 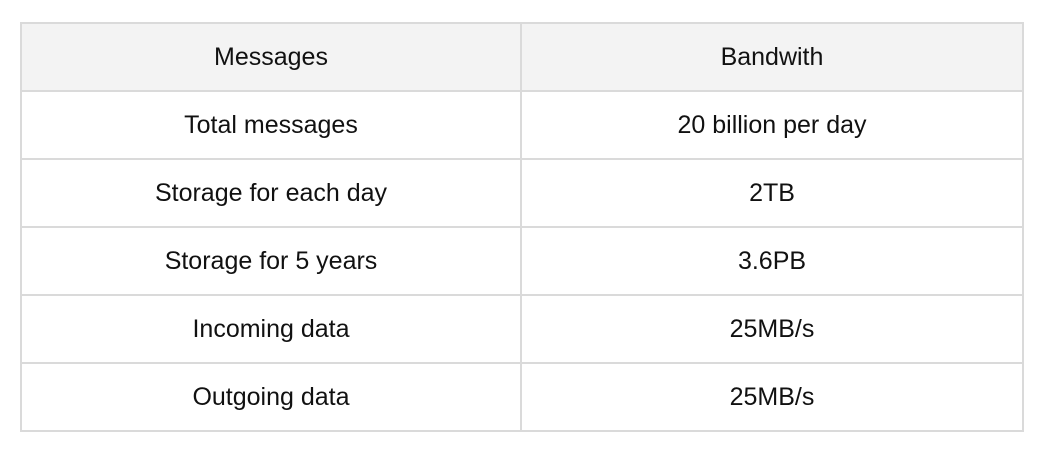 I want to click on column-header-messages: Messages, so click(x=271, y=57).